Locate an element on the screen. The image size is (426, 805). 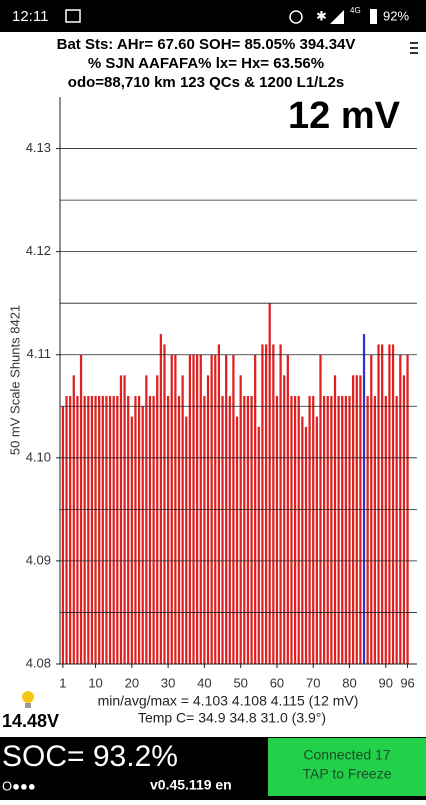
version: v0.45.119 en is located at coordinates (191, 785).